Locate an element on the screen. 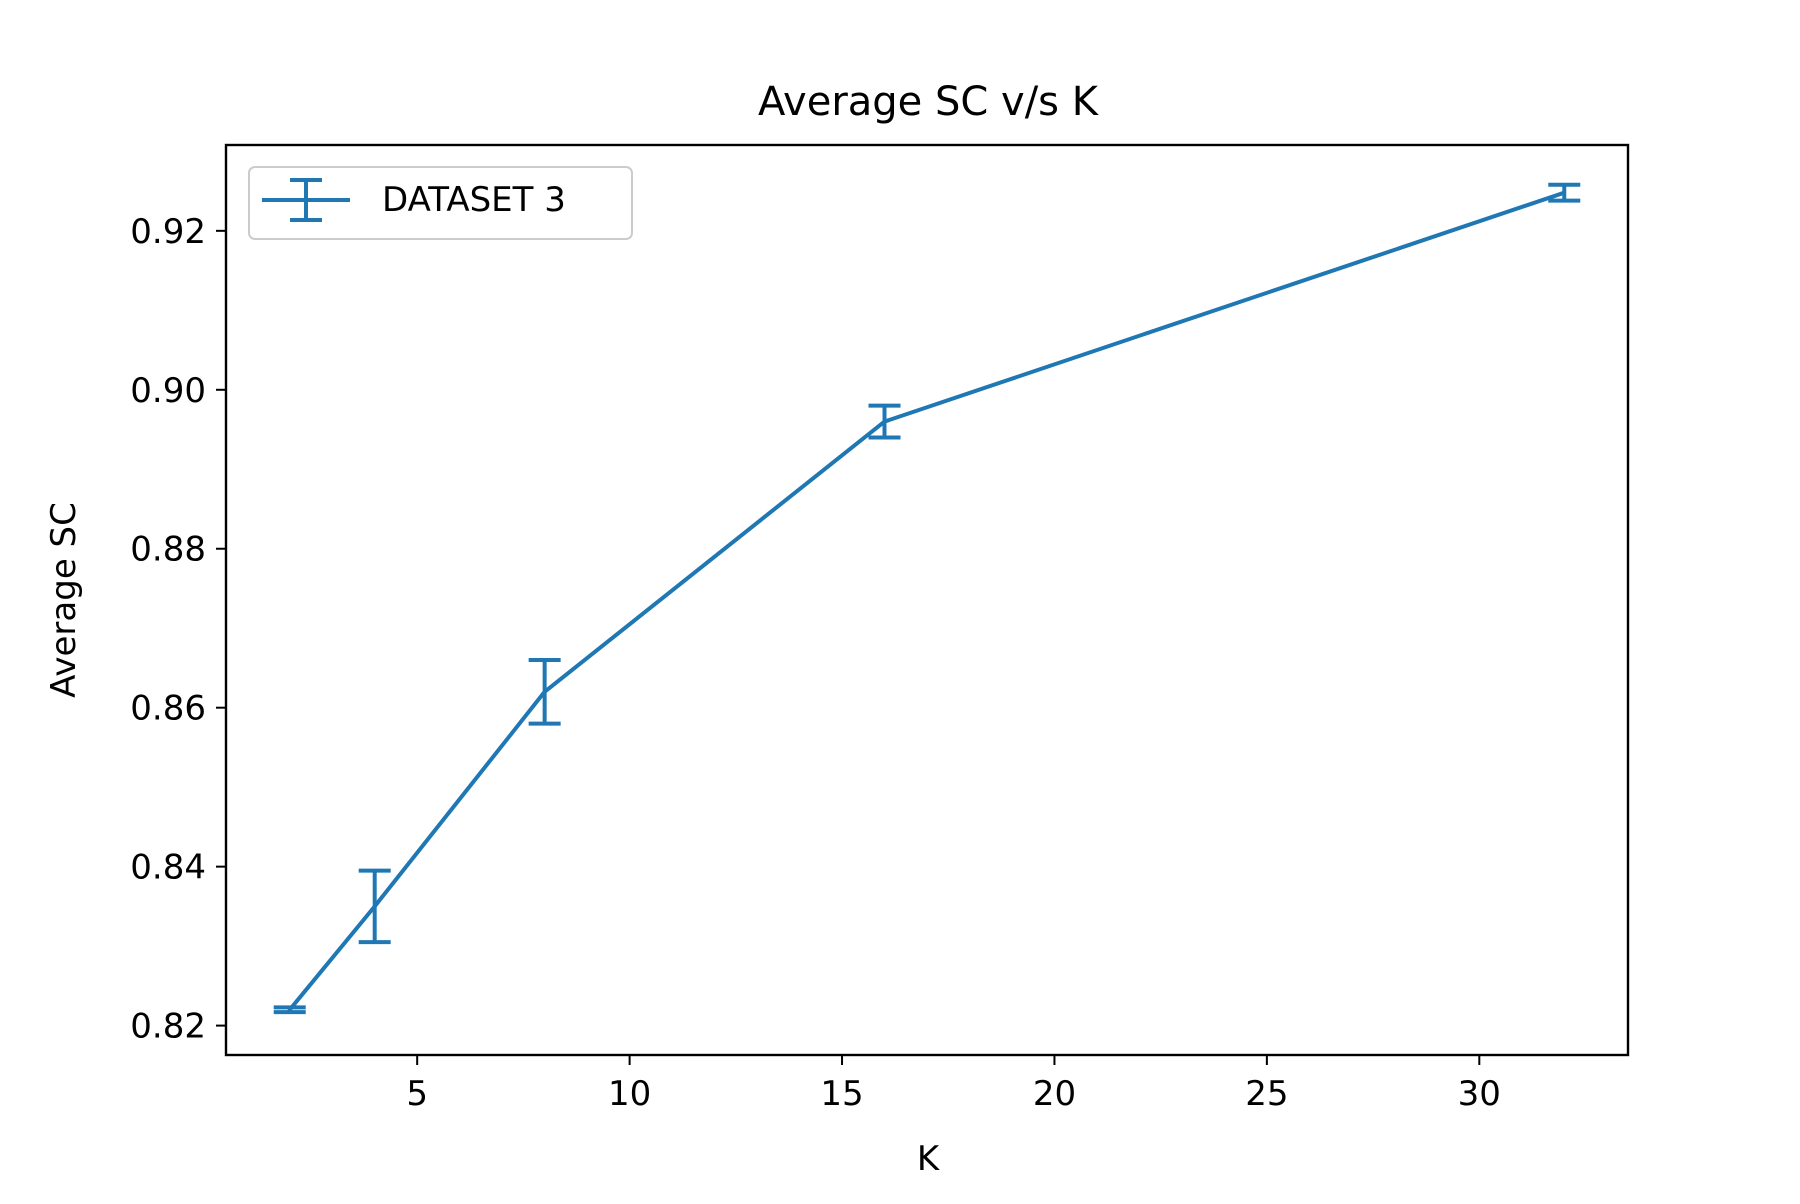 The image size is (1800, 1204). legend-box is located at coordinates (440, 203).